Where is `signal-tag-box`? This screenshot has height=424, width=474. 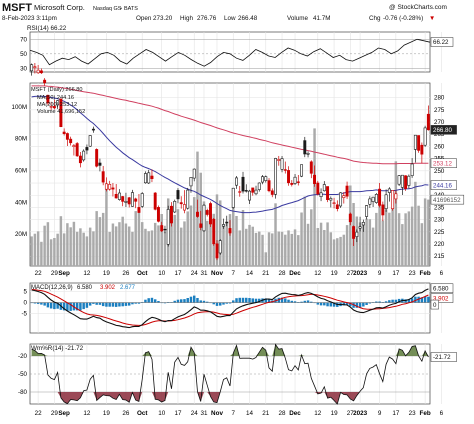
signal-tag-box is located at coordinates (442, 298).